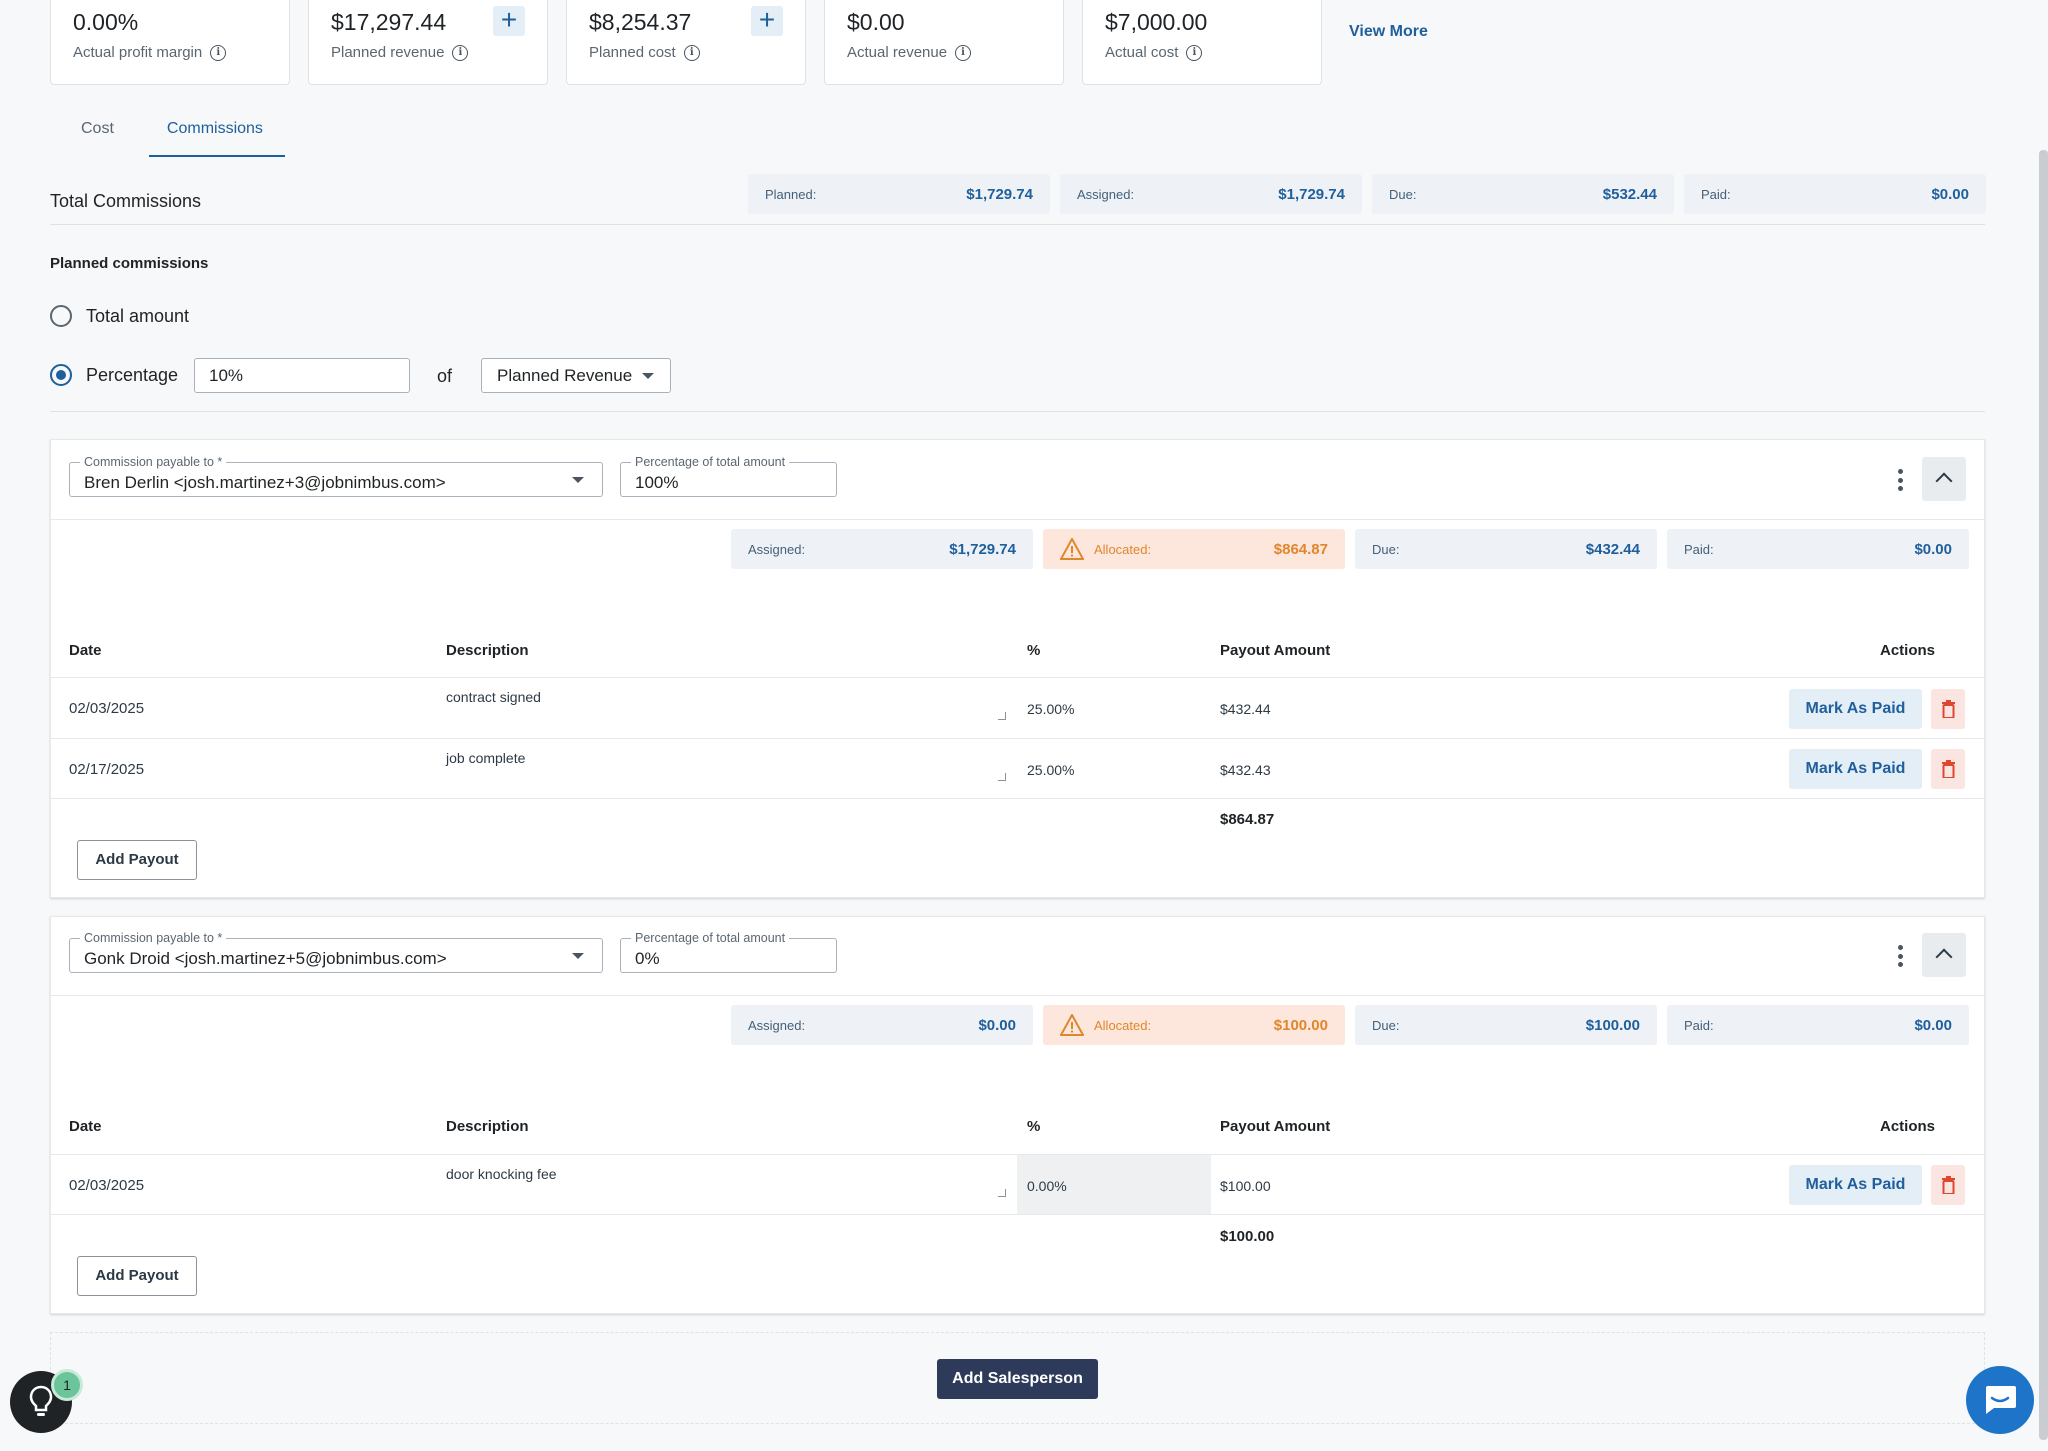  Describe the element at coordinates (1194, 1025) in the screenshot. I see `allocated-pill: Allocated: $100.00` at that location.